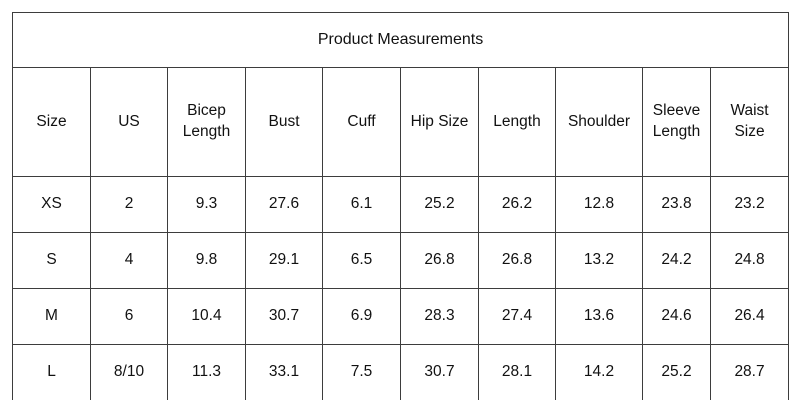 The height and width of the screenshot is (400, 800). What do you see at coordinates (206, 316) in the screenshot?
I see `table-cell: 10.4` at bounding box center [206, 316].